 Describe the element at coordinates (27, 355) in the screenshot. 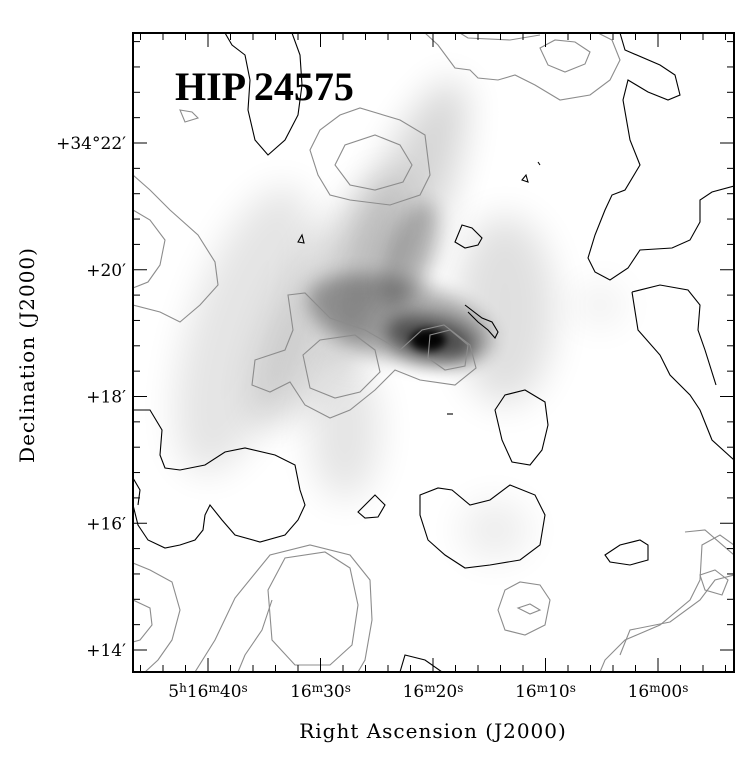

I see `y-axis-title: Declination (J2000)` at that location.